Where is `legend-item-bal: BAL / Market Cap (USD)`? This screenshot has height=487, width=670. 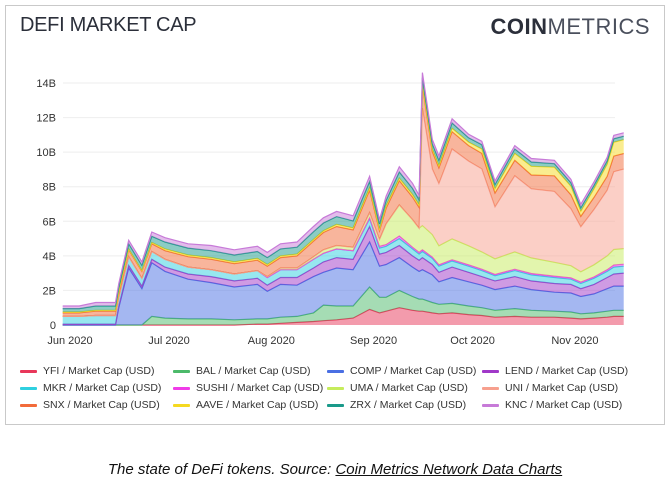 legend-item-bal: BAL / Market Cap (USD) is located at coordinates (242, 371).